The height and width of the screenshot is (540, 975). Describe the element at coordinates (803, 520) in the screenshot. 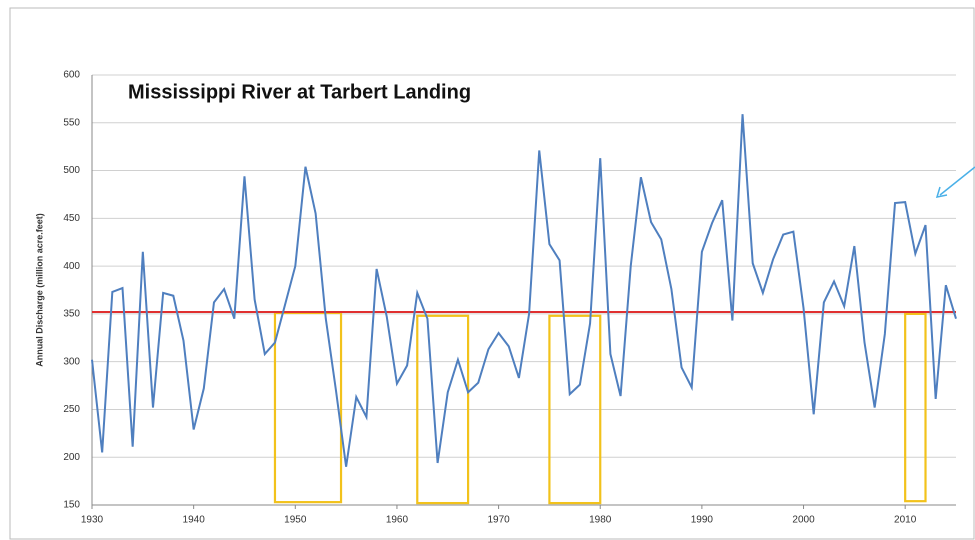

I see `x-tick-label: 2000` at that location.